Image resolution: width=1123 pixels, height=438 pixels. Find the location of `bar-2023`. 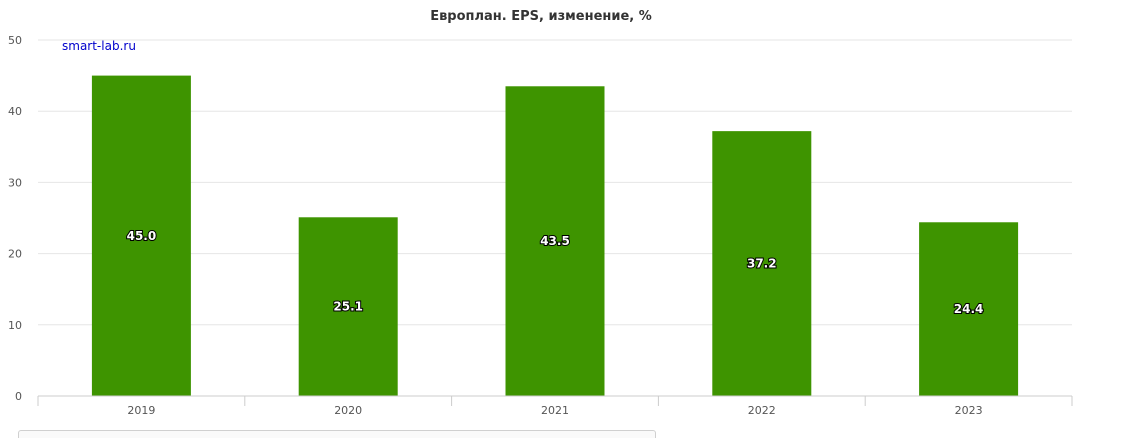

bar-2023 is located at coordinates (969, 309).